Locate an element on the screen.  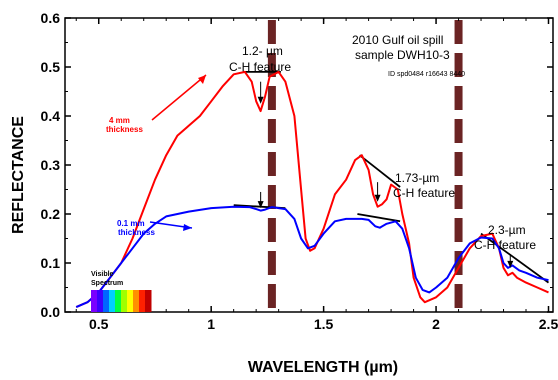
y-tick-label: 0.6 is located at coordinates (51, 18).